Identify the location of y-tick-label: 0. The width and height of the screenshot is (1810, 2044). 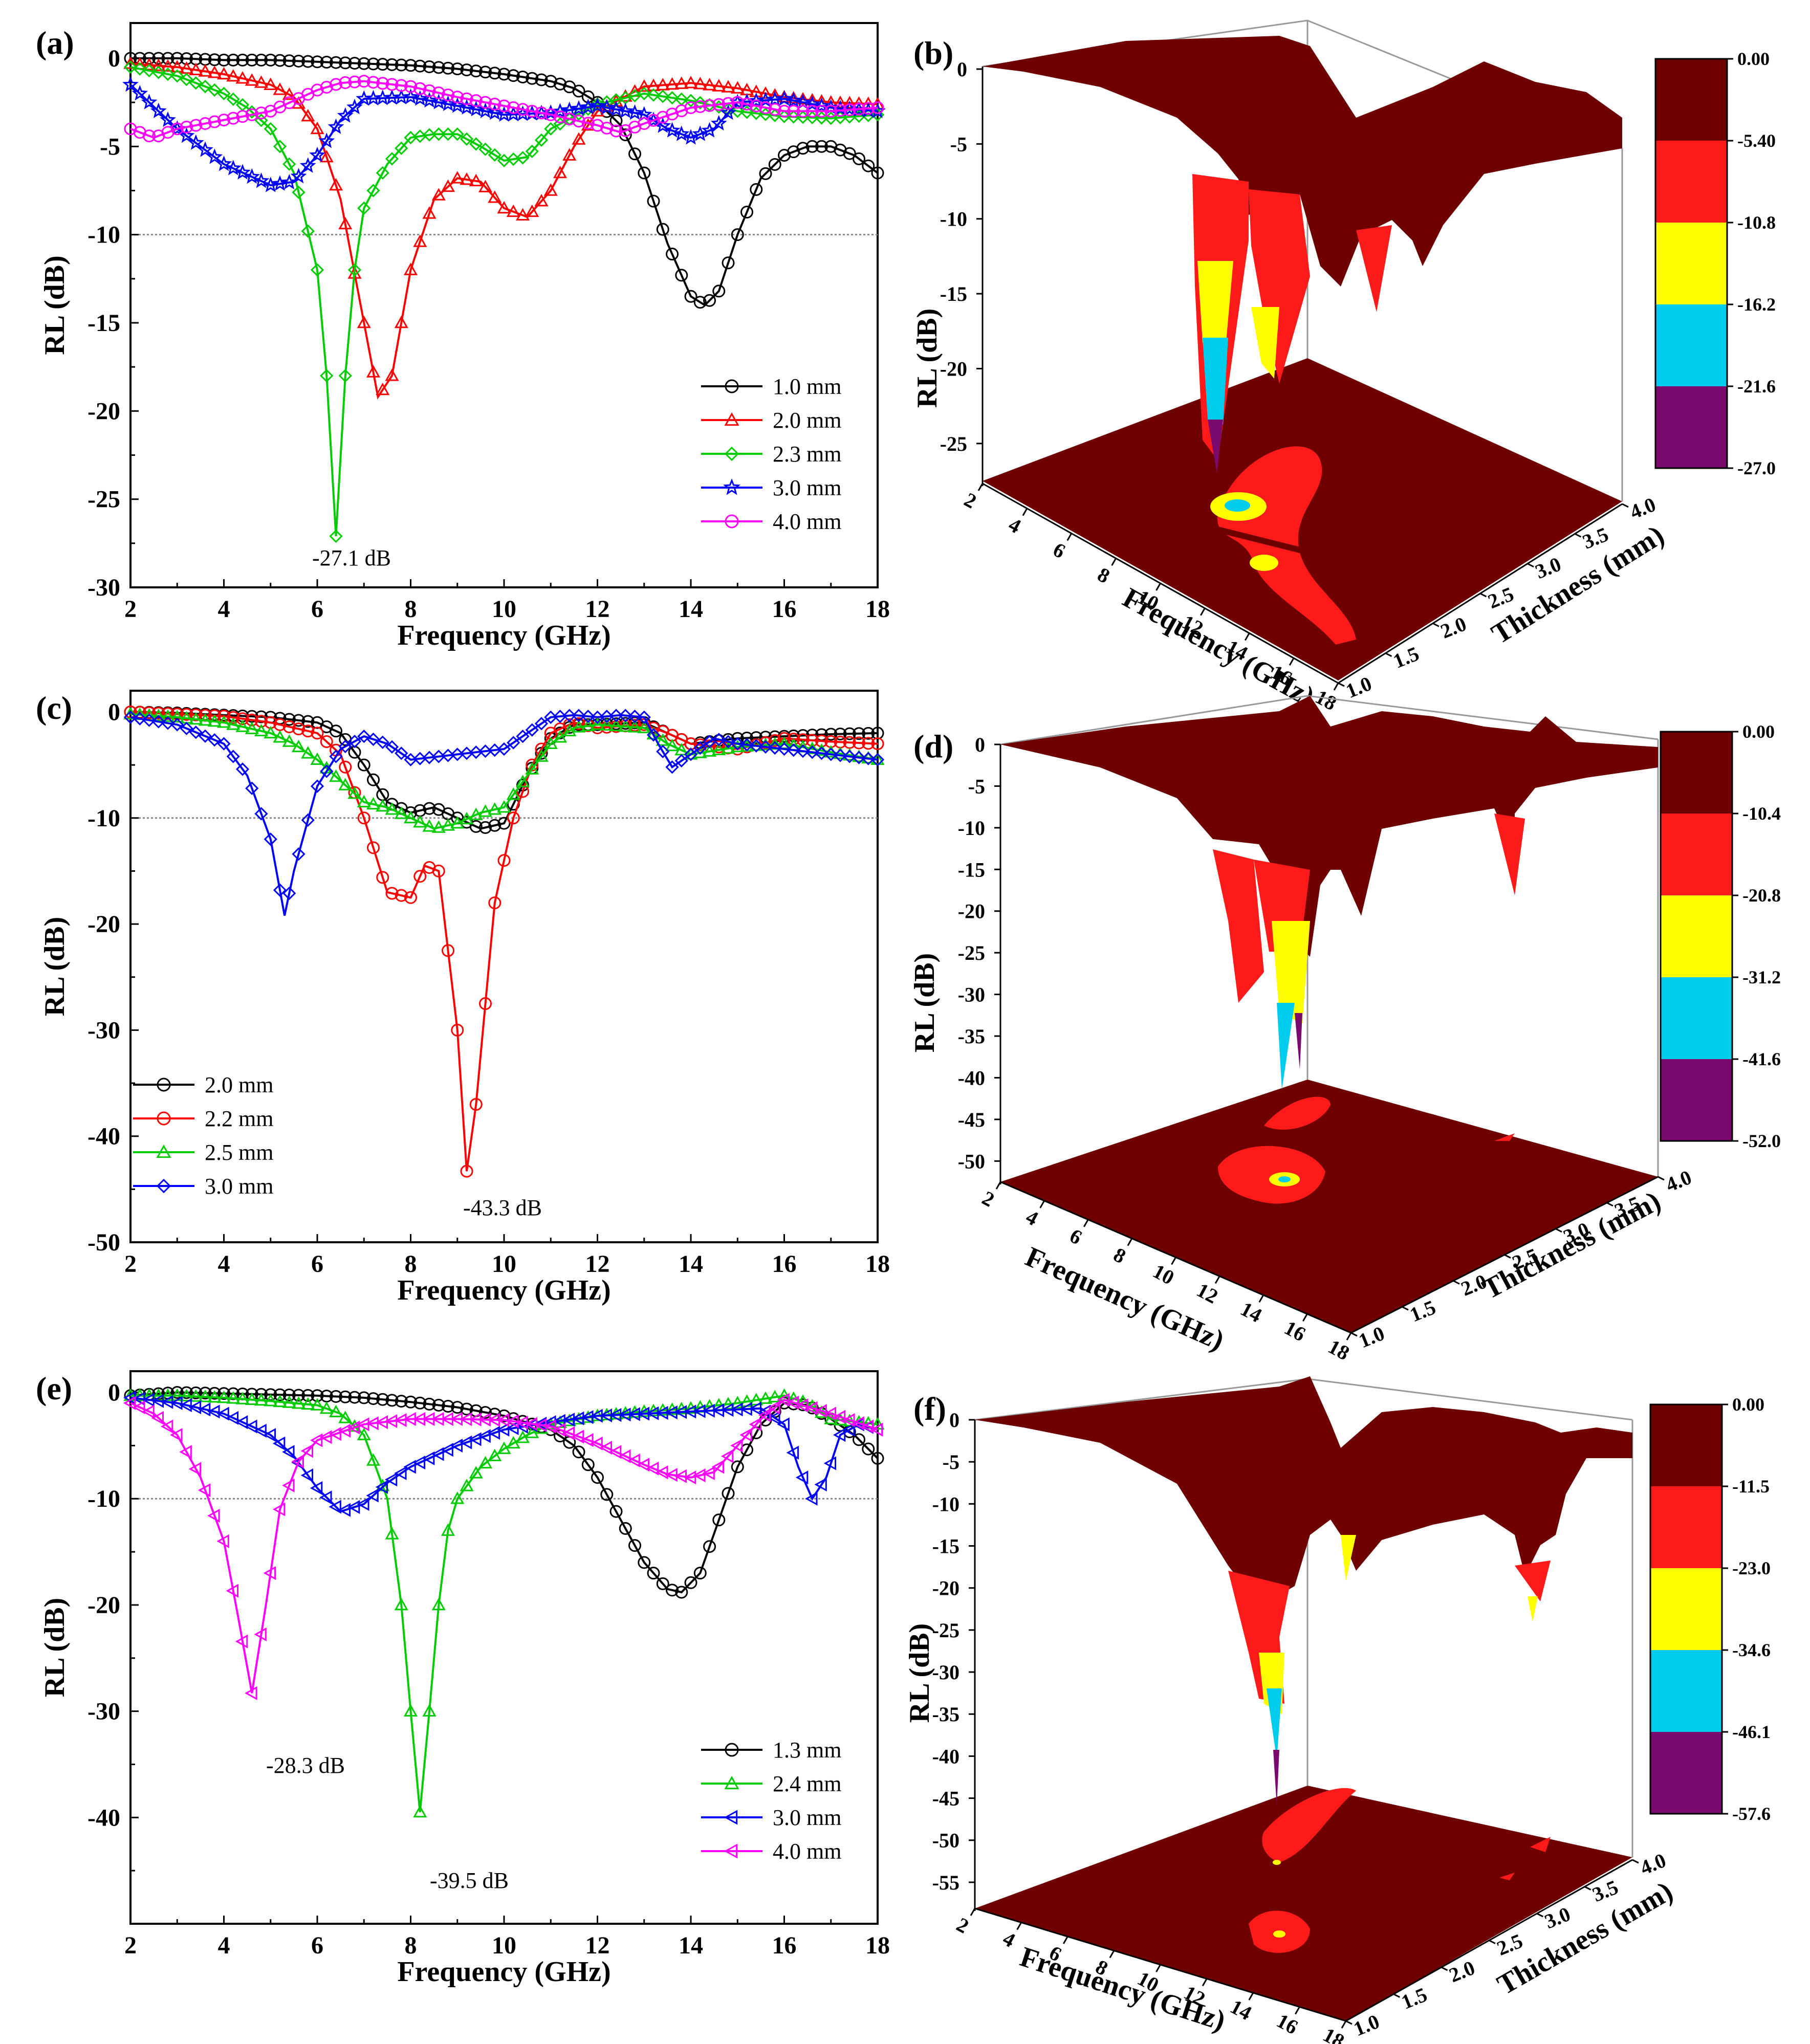
(114, 58).